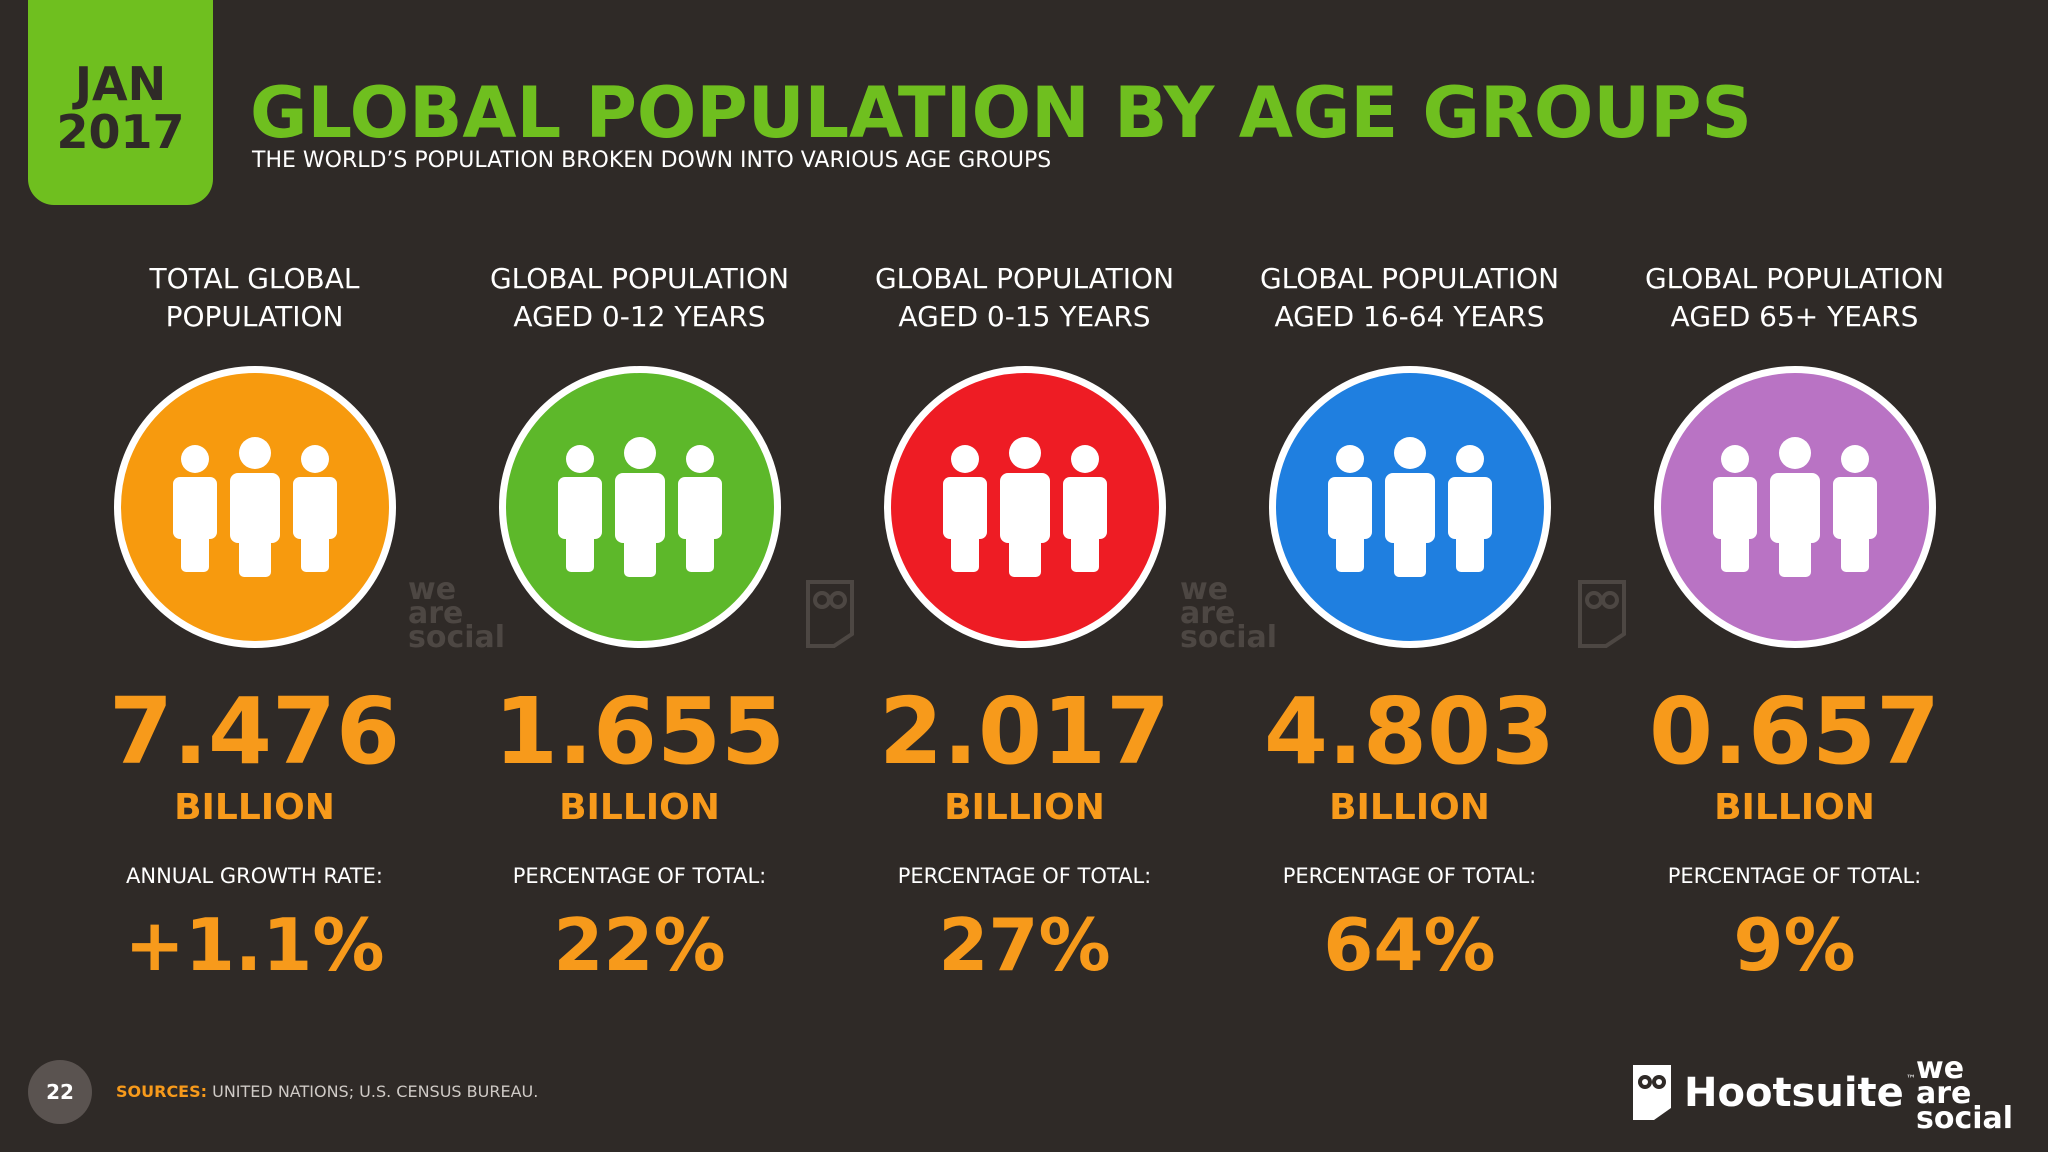  Describe the element at coordinates (254, 945) in the screenshot. I see `metric-value: +1.1%` at that location.